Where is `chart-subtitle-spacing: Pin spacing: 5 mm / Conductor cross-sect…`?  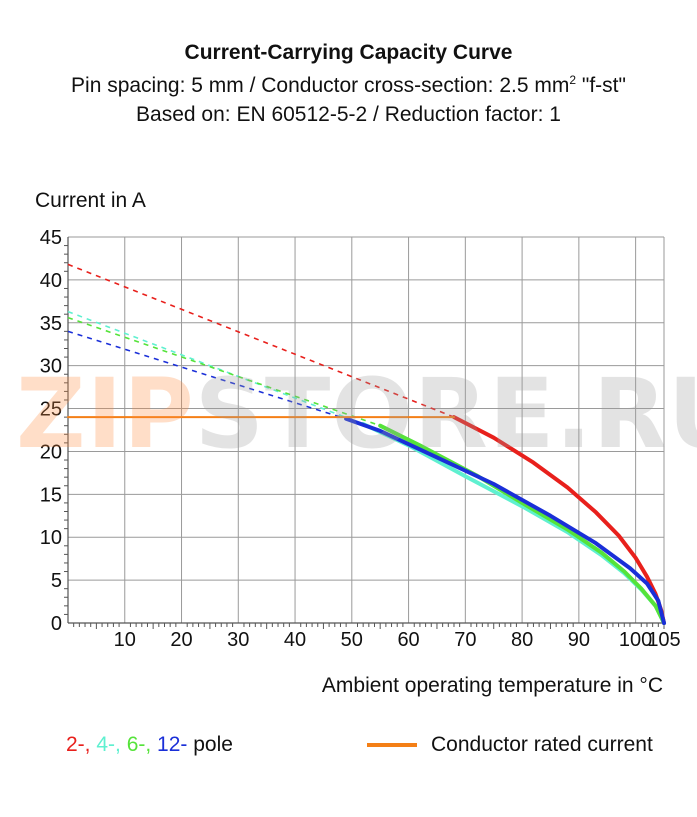
chart-subtitle-spacing: Pin spacing: 5 mm / Conductor cross-sect… is located at coordinates (348, 83).